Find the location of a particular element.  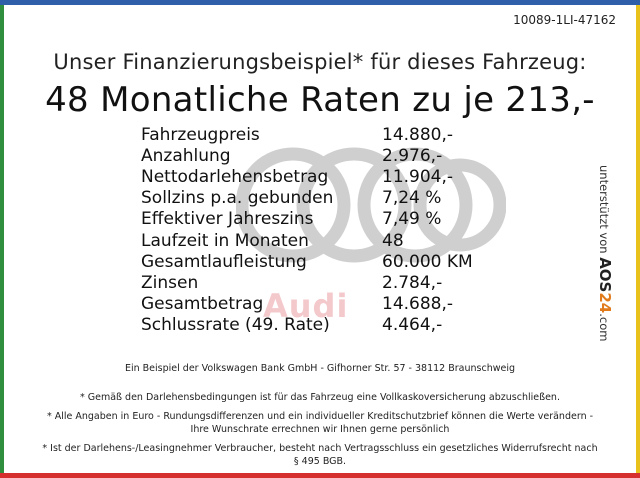

term-label: Gesamtlaufleistung is located at coordinates (224, 261).